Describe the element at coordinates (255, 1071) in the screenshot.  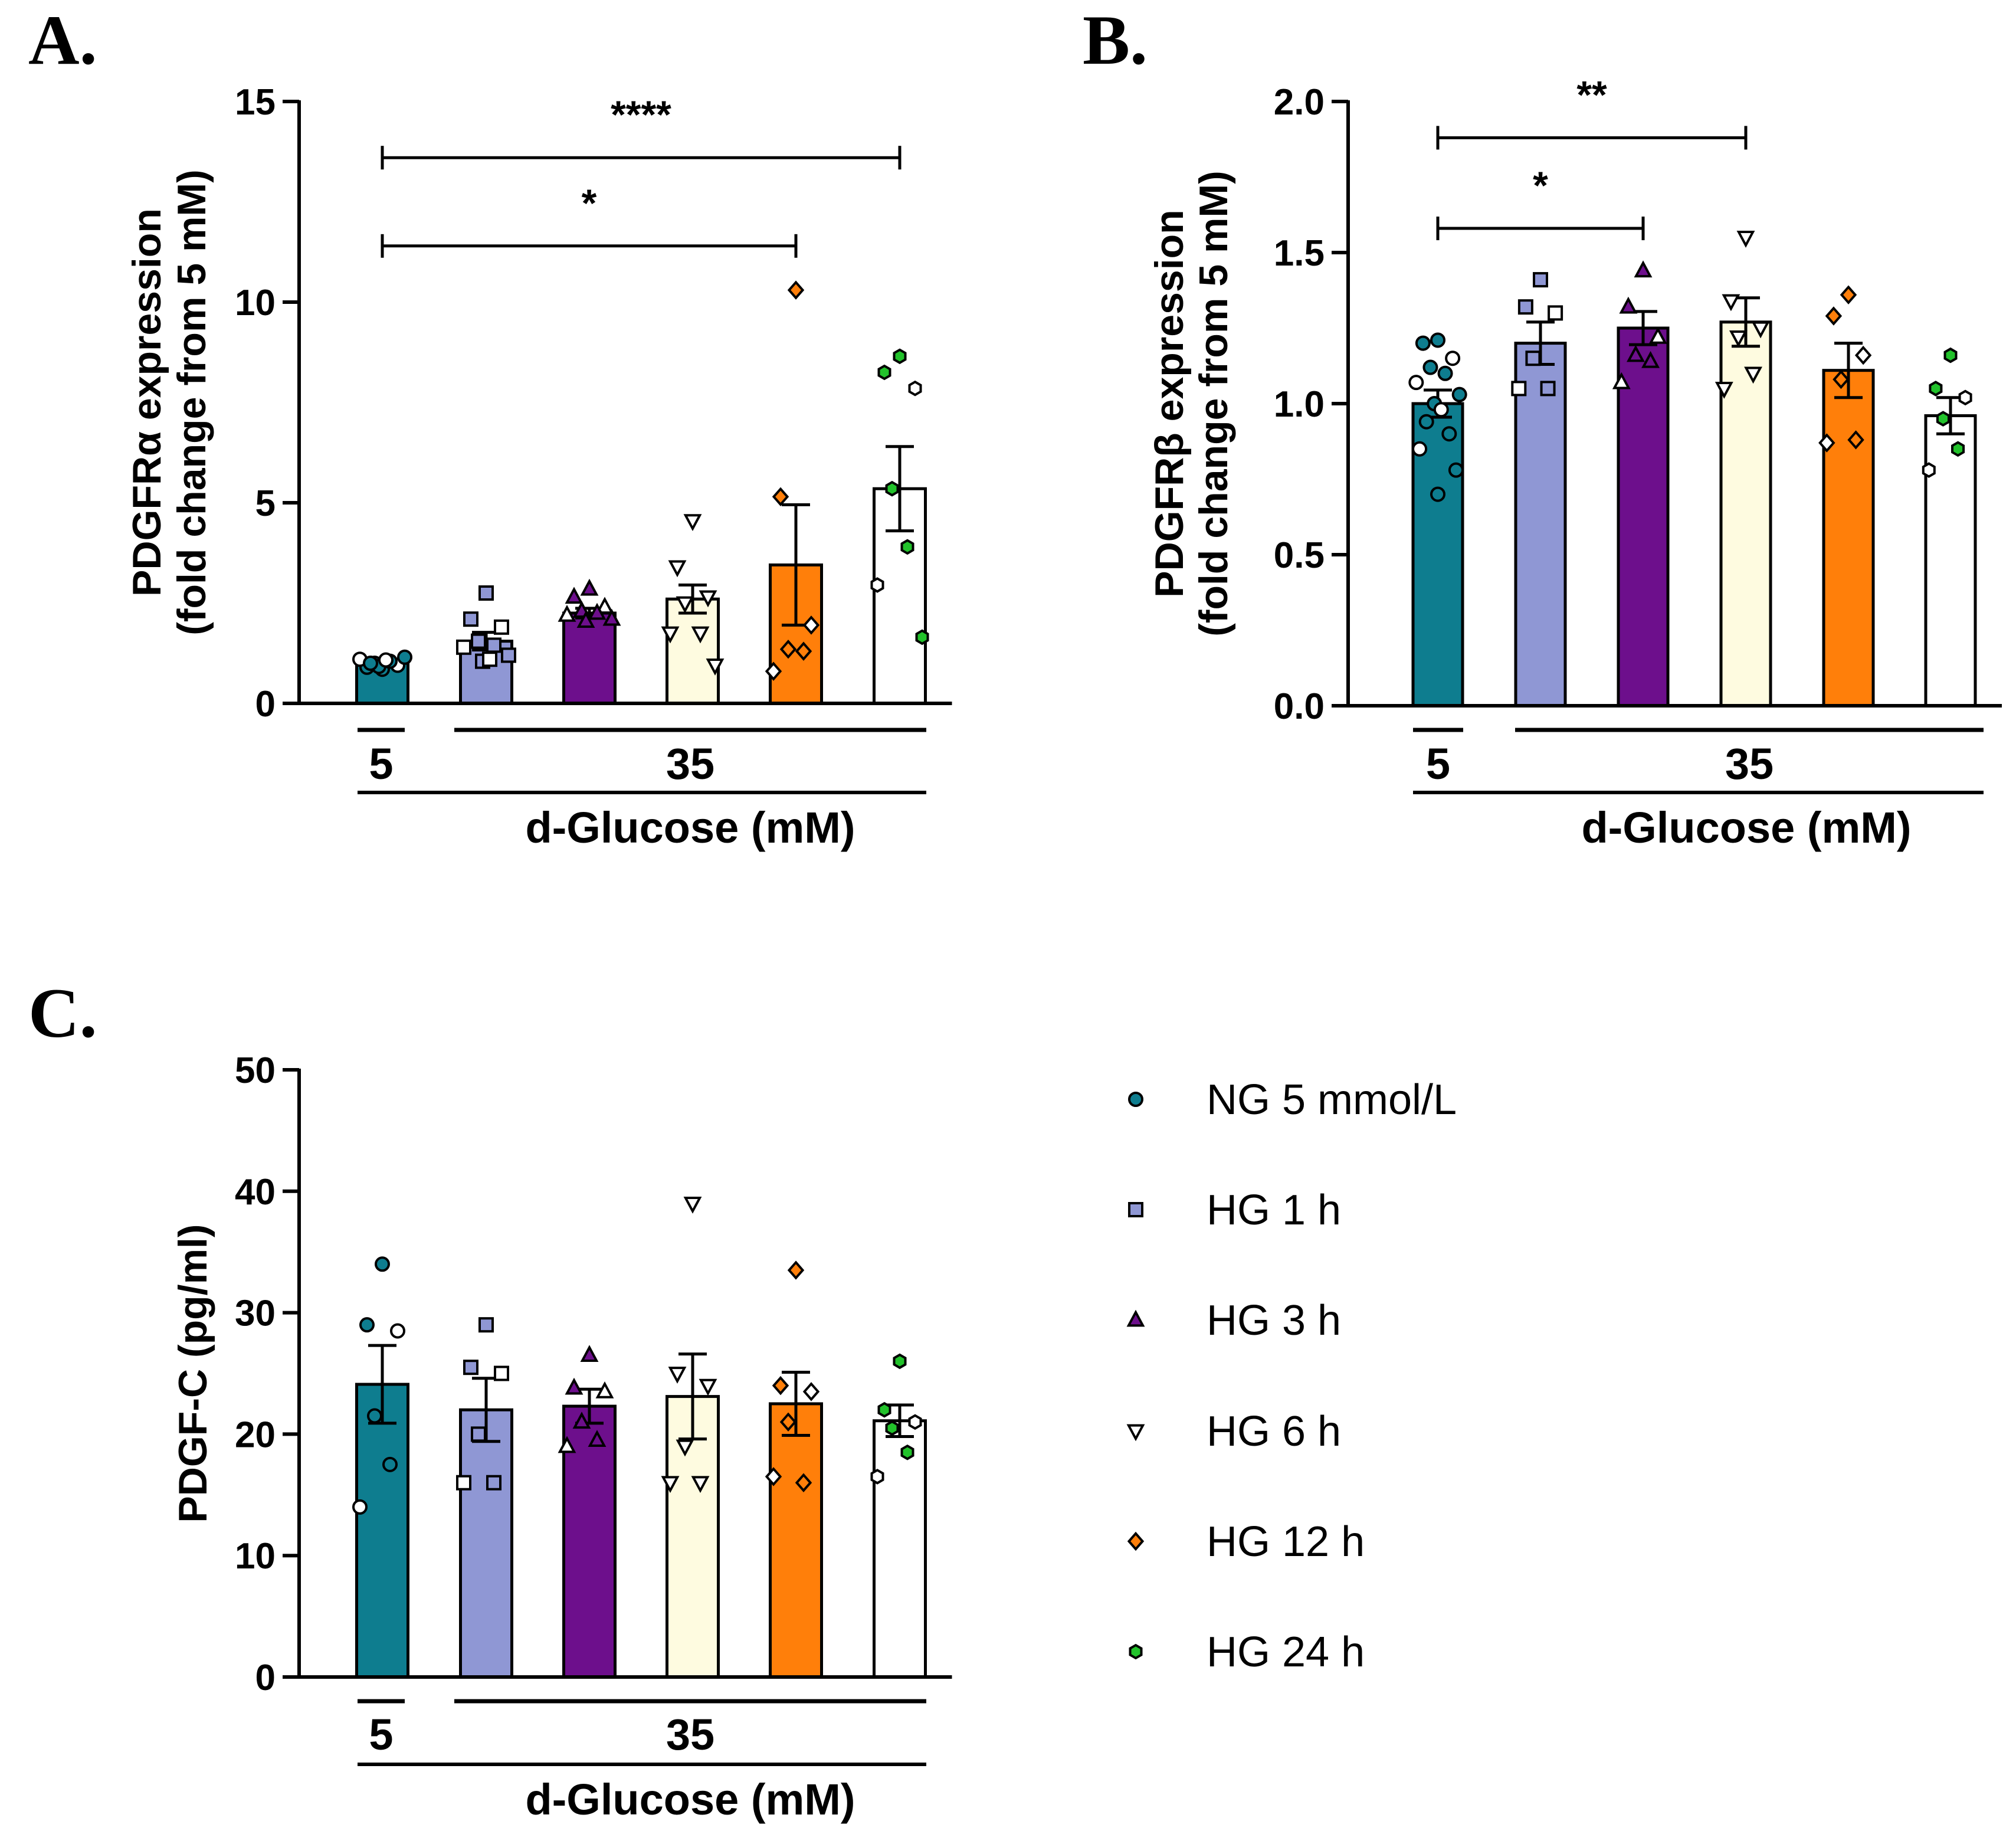
I see `y-tick-label: 50` at that location.